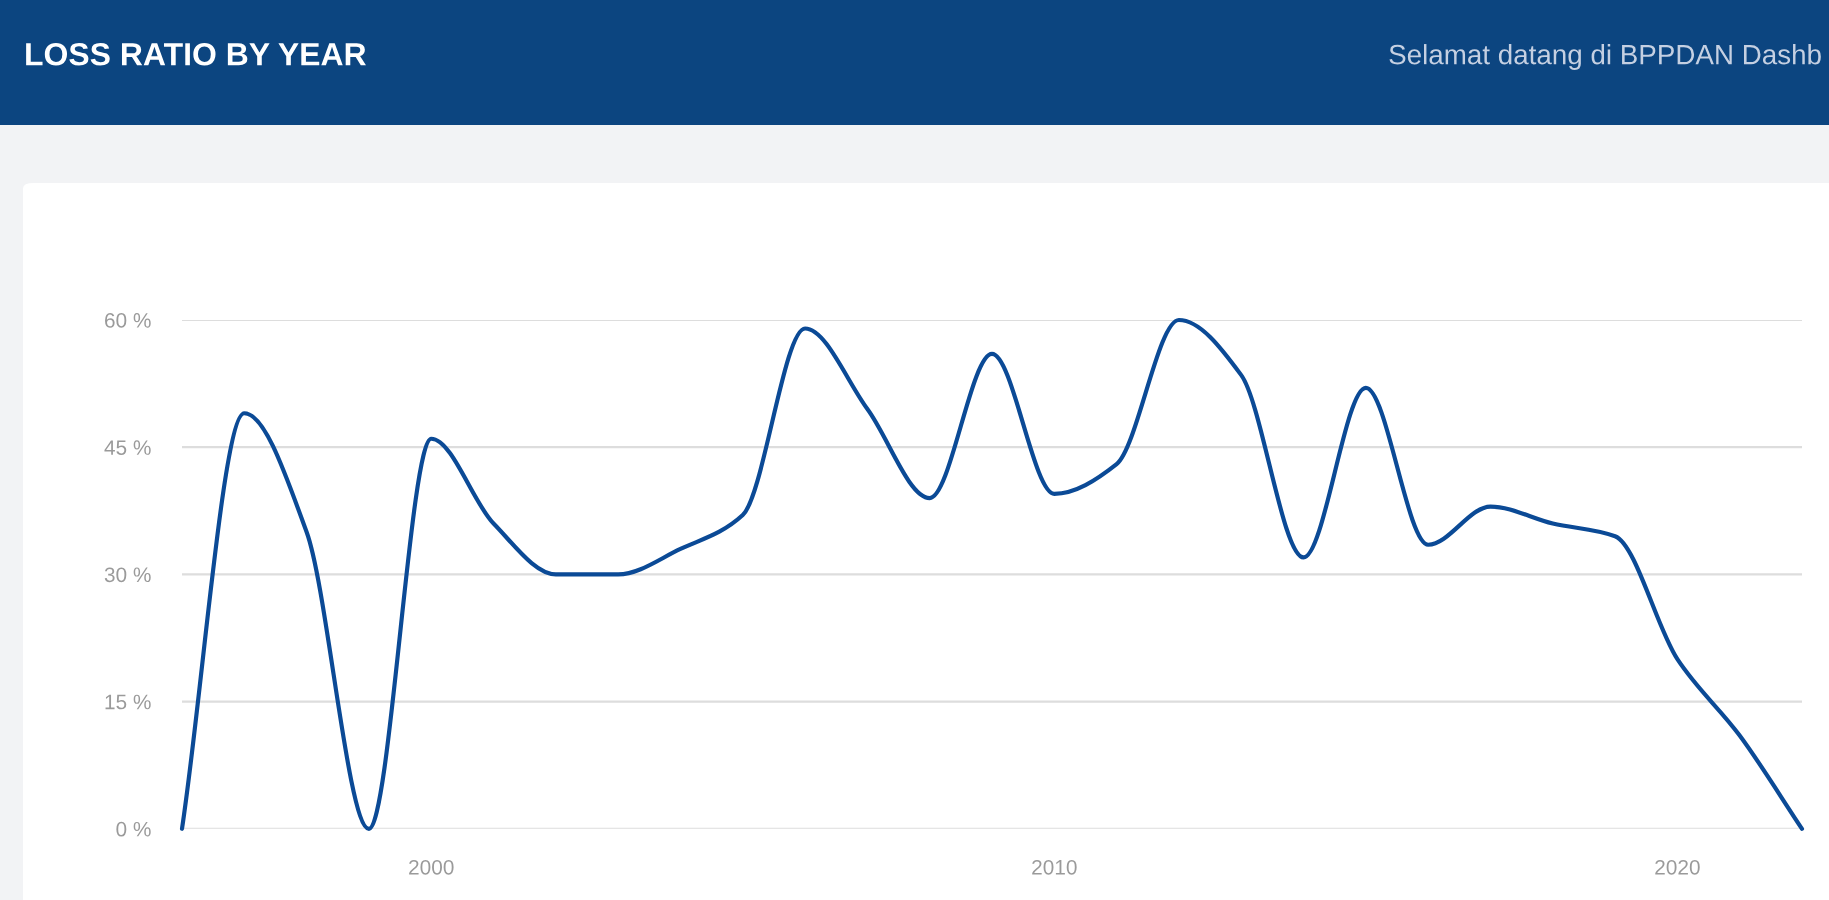 Image resolution: width=1829 pixels, height=900 pixels. I want to click on y-tick-label: 15 %, so click(128, 702).